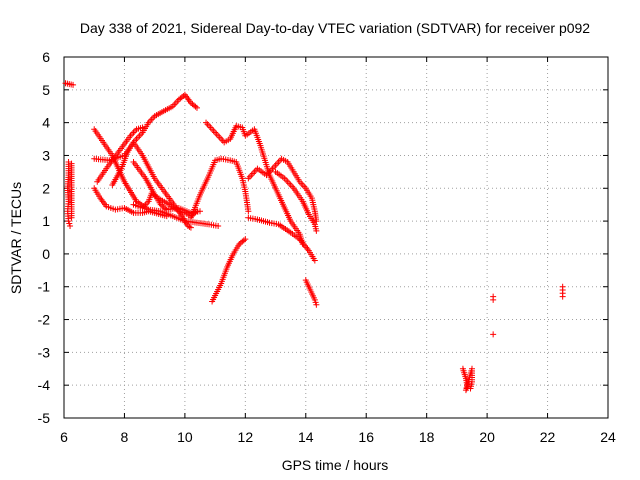 This screenshot has height=480, width=640. I want to click on x-tick-label: 22, so click(548, 437).